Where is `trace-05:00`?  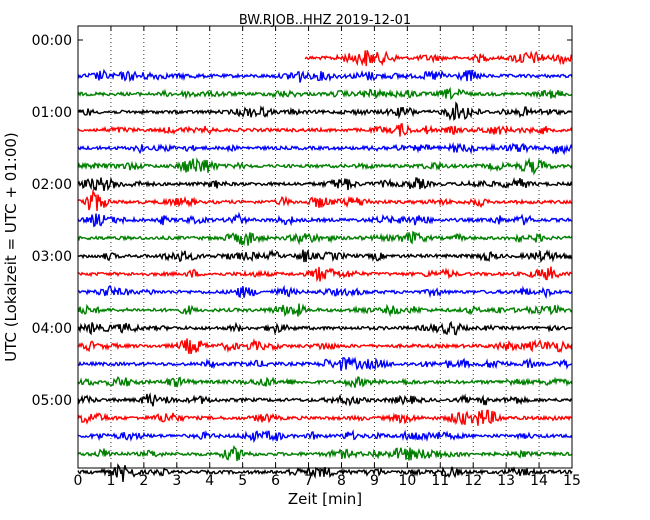
trace-05:00 is located at coordinates (325, 417).